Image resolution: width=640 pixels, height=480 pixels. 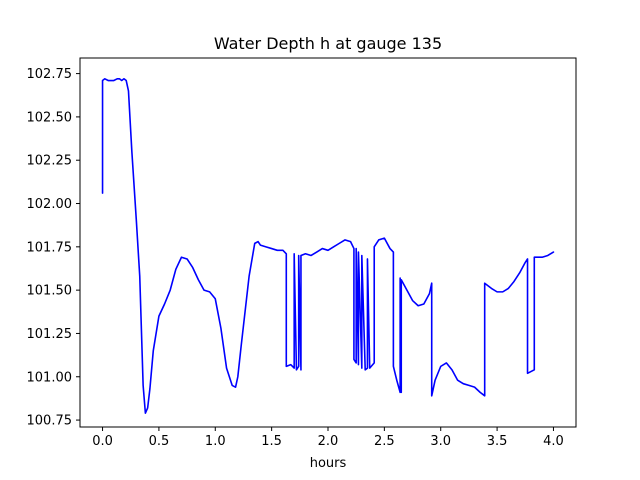 I want to click on x-tick-label: 1.0, so click(x=215, y=441).